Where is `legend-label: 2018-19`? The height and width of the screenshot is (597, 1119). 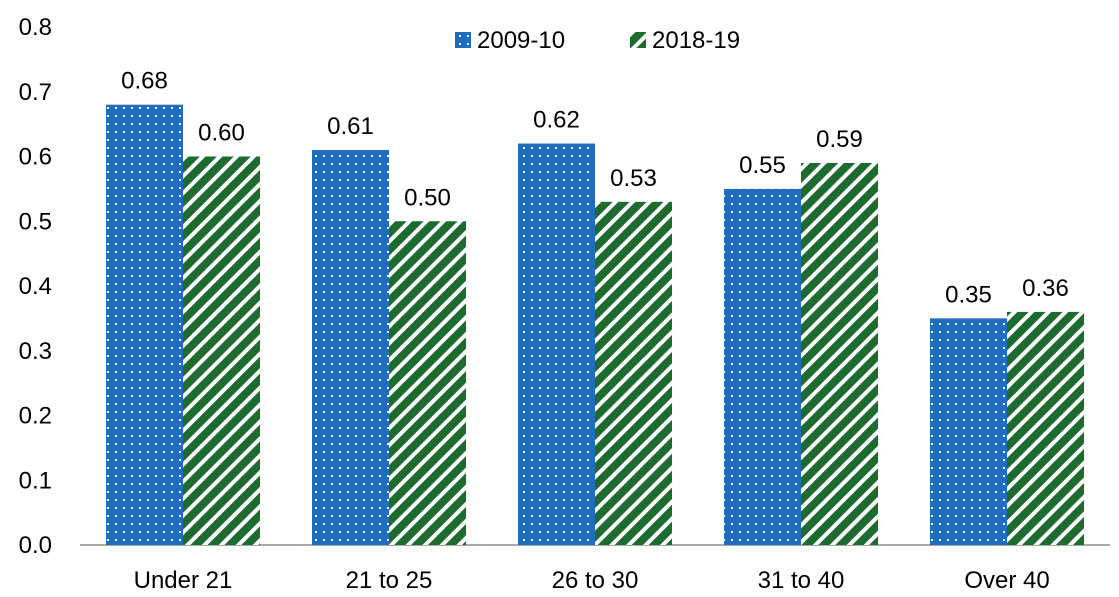 legend-label: 2018-19 is located at coordinates (696, 40).